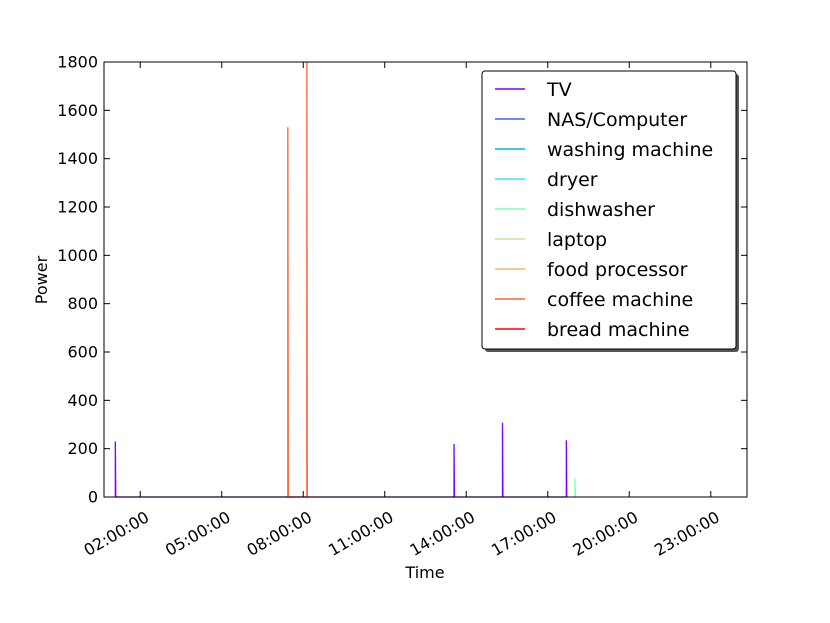 The image size is (830, 623). Describe the element at coordinates (617, 120) in the screenshot. I see `legend-label: NAS/Computer` at that location.